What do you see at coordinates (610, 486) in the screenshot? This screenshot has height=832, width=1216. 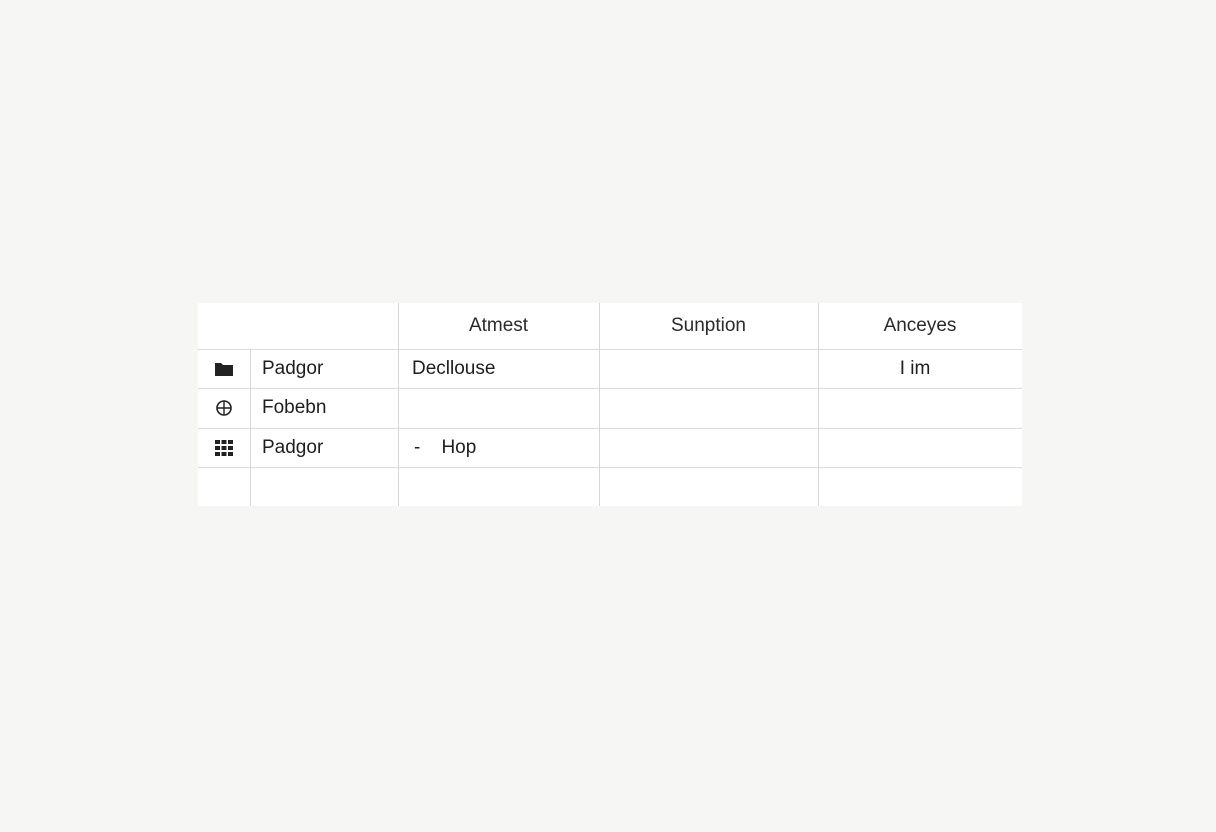 I see `table-row` at bounding box center [610, 486].